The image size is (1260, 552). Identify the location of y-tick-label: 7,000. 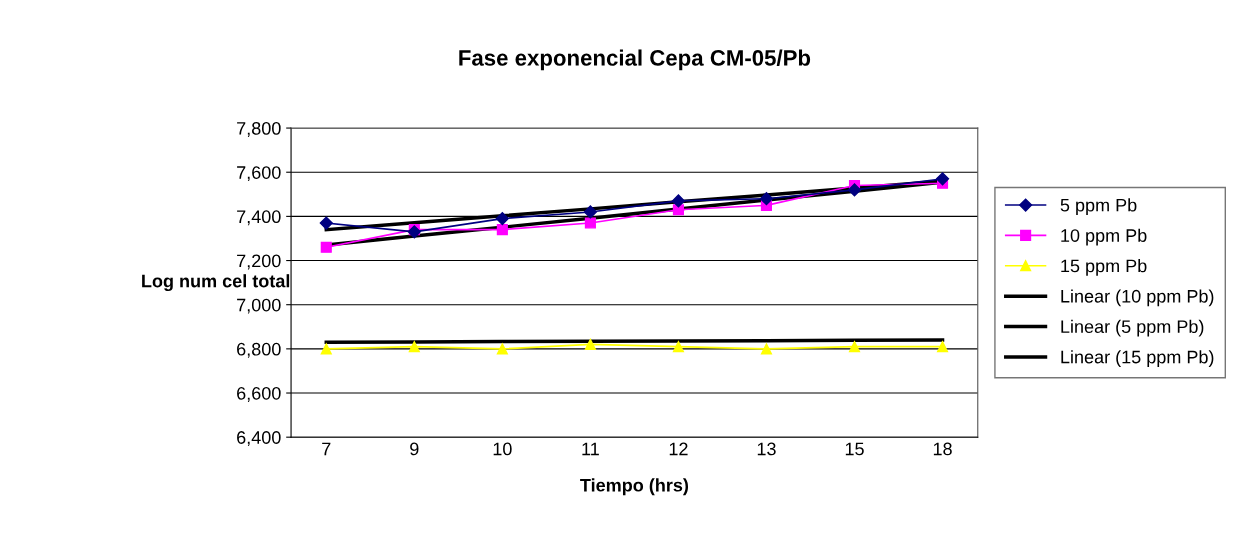
(259, 306).